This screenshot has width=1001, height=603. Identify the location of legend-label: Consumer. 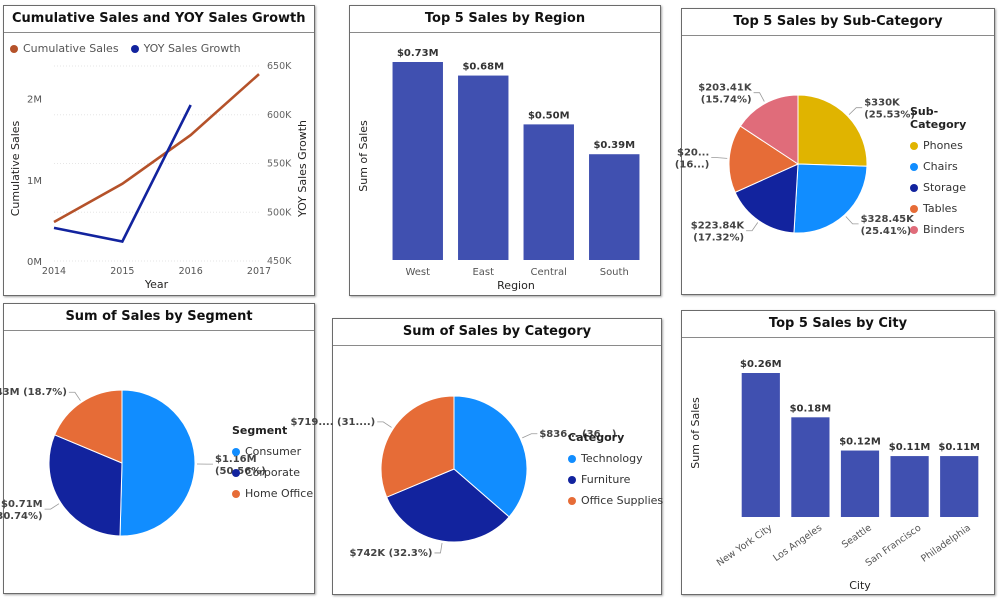
(273, 451).